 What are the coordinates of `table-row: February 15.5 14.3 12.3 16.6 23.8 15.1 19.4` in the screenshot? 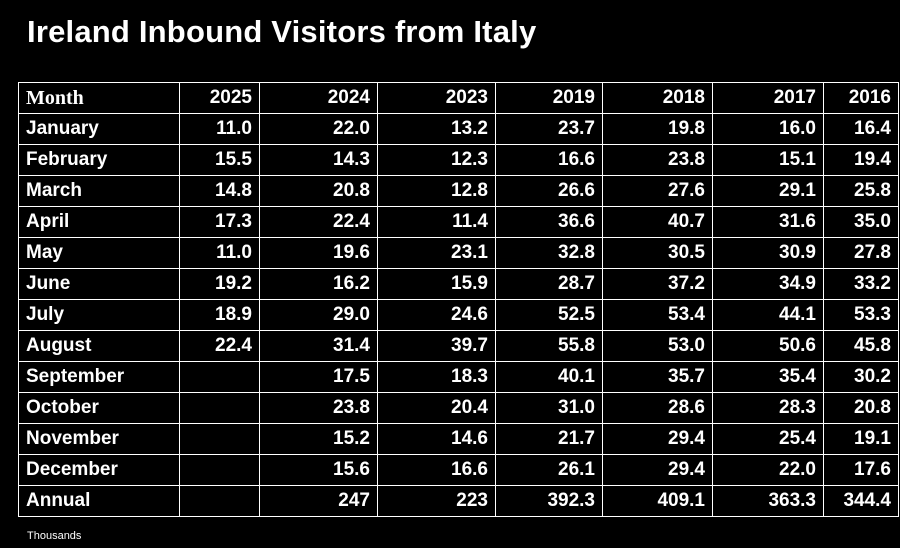 It's located at (458, 160).